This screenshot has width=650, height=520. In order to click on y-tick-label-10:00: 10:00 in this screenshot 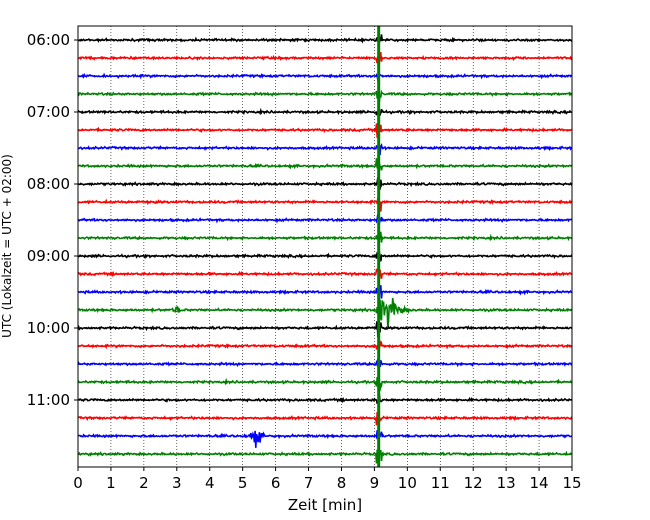, I will do `click(48, 328)`.